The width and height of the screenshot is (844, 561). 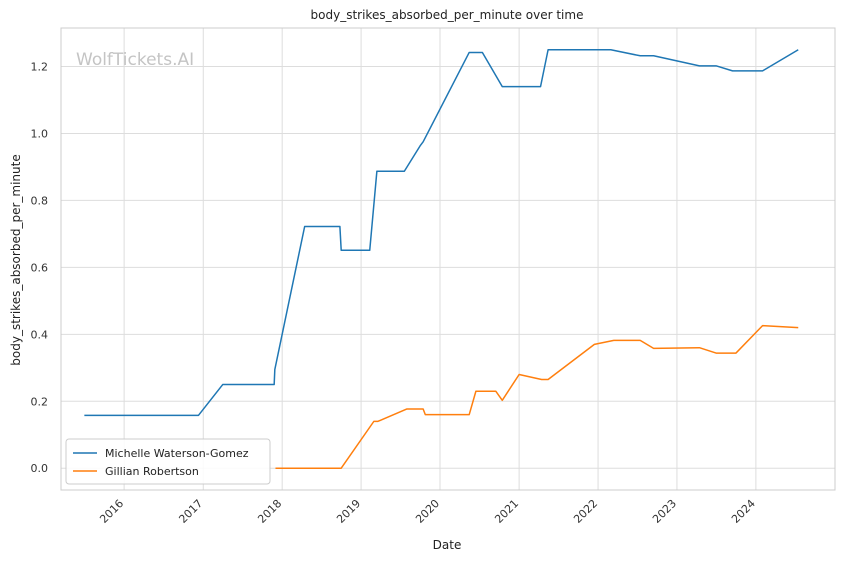 What do you see at coordinates (447, 545) in the screenshot?
I see `x-axis-title: Date` at bounding box center [447, 545].